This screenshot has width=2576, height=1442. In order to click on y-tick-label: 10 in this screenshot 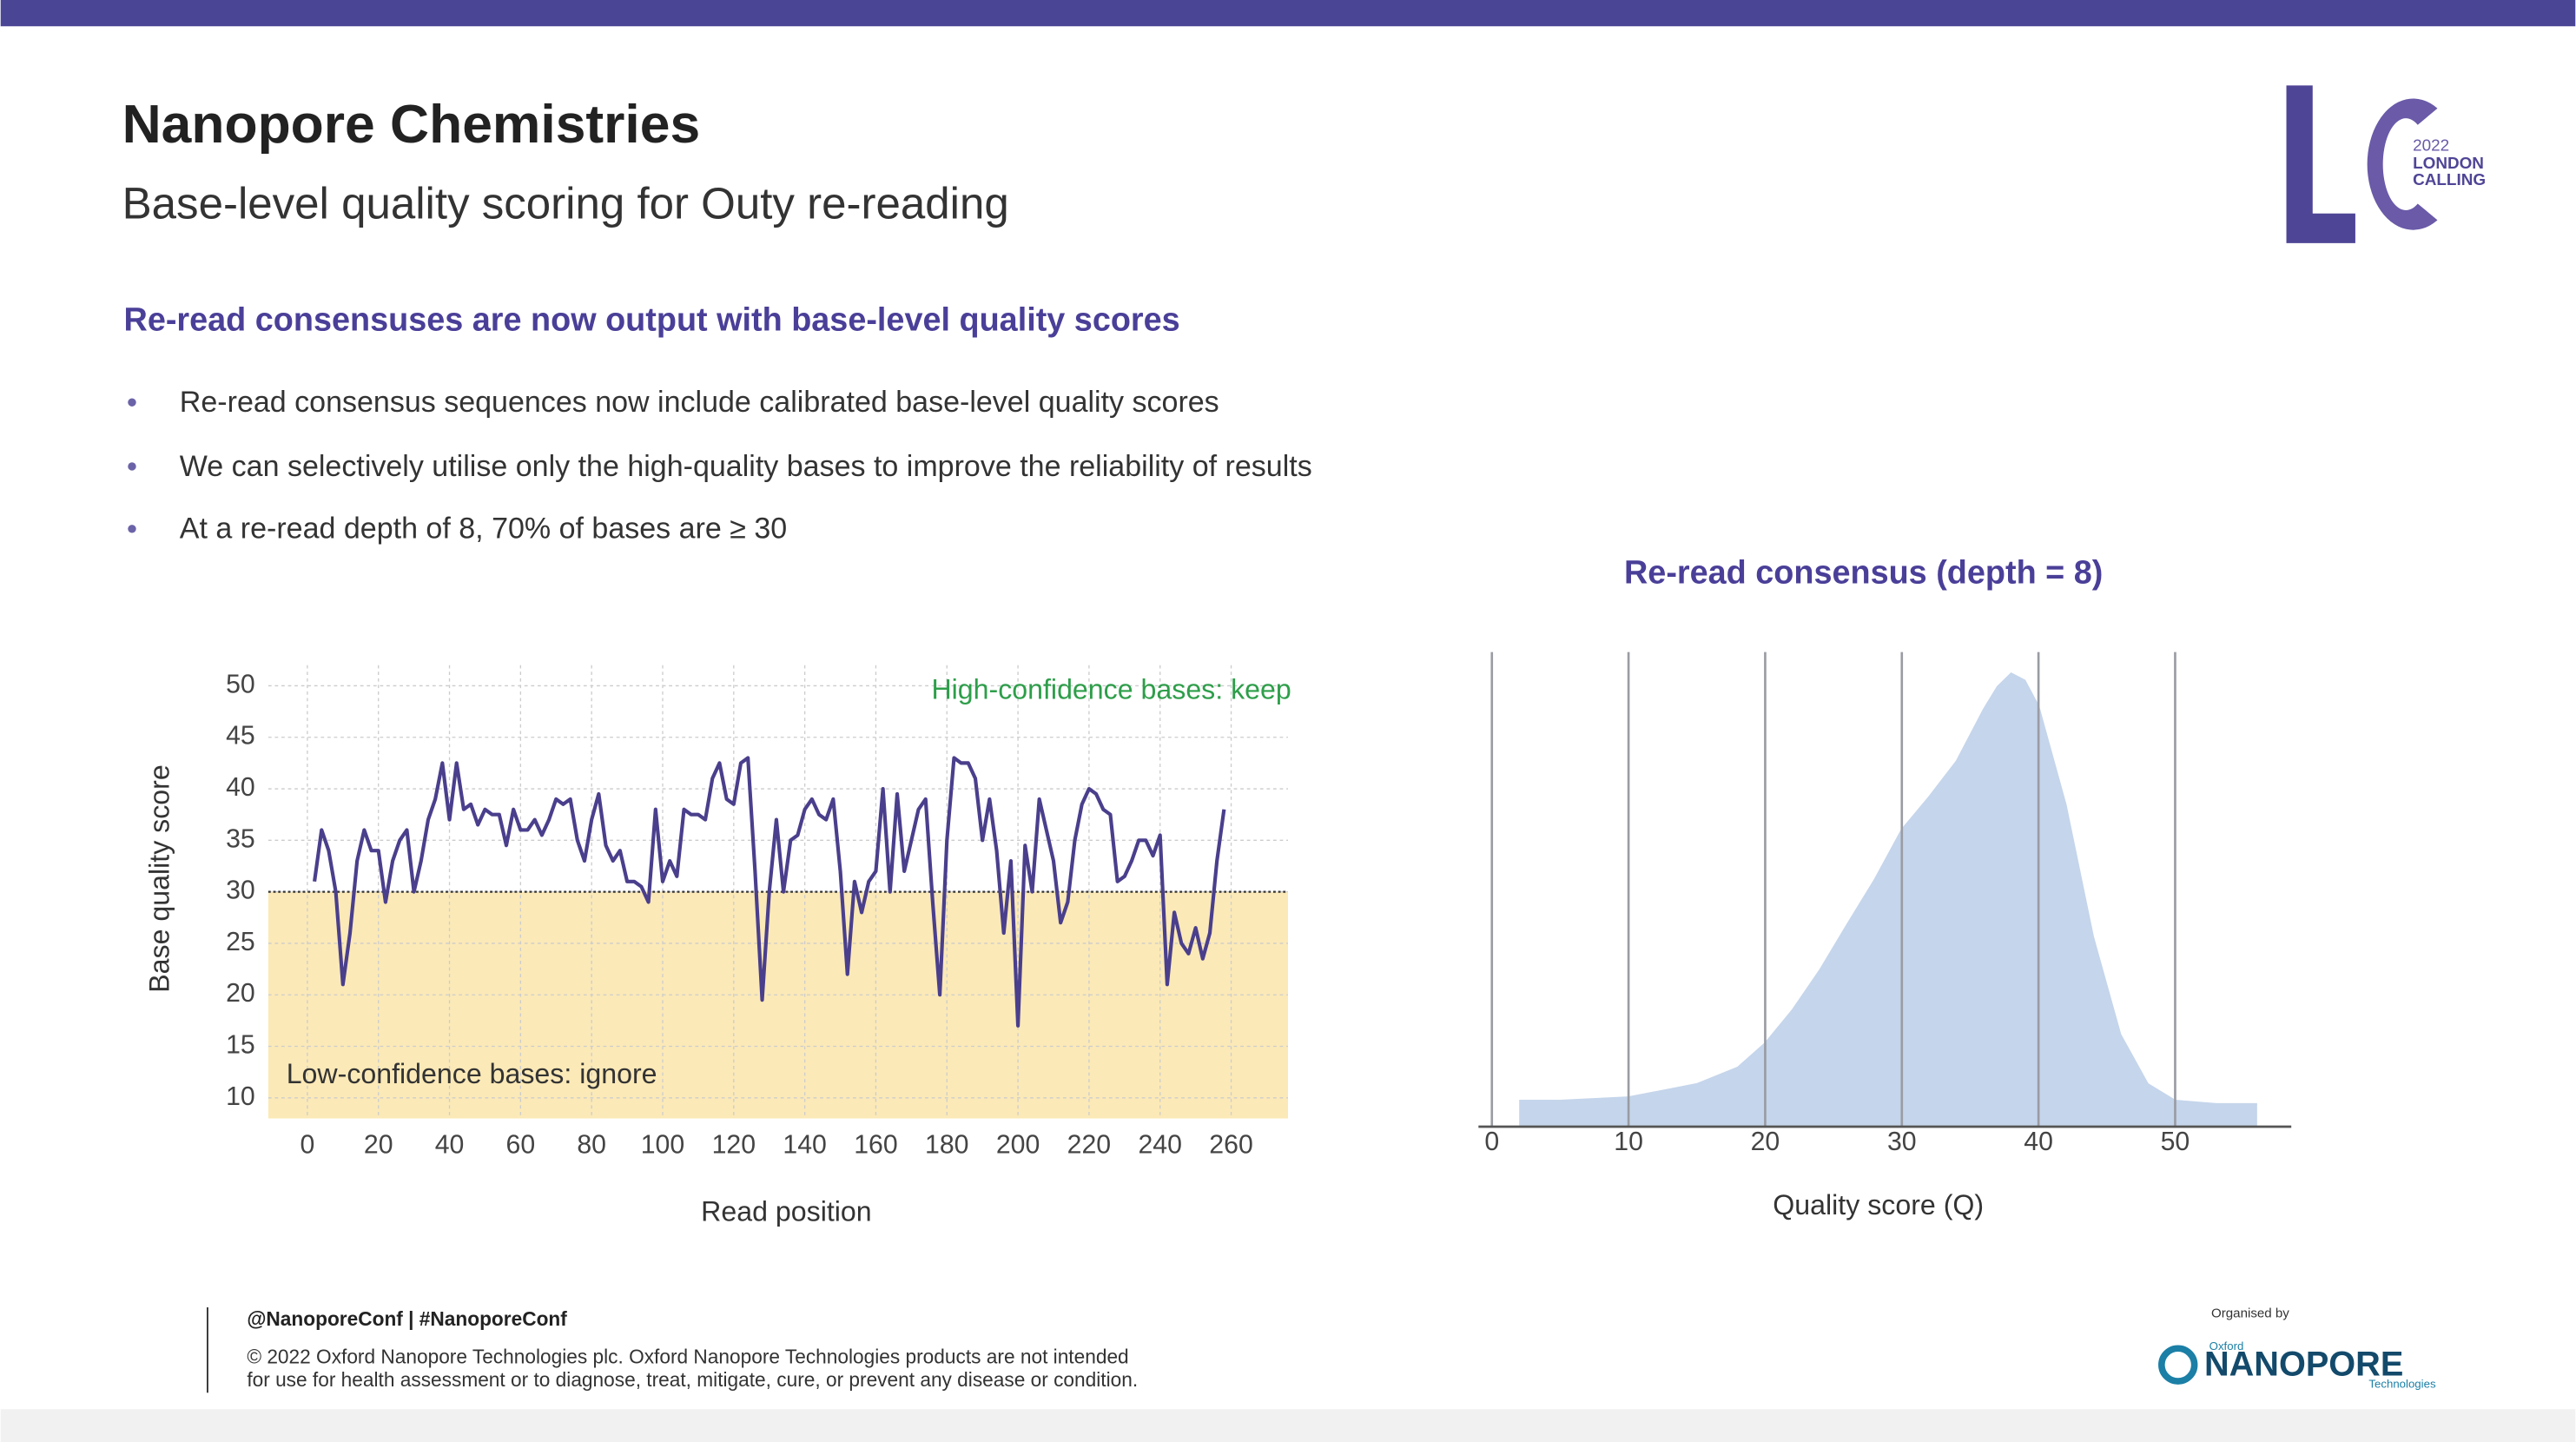, I will do `click(240, 1096)`.